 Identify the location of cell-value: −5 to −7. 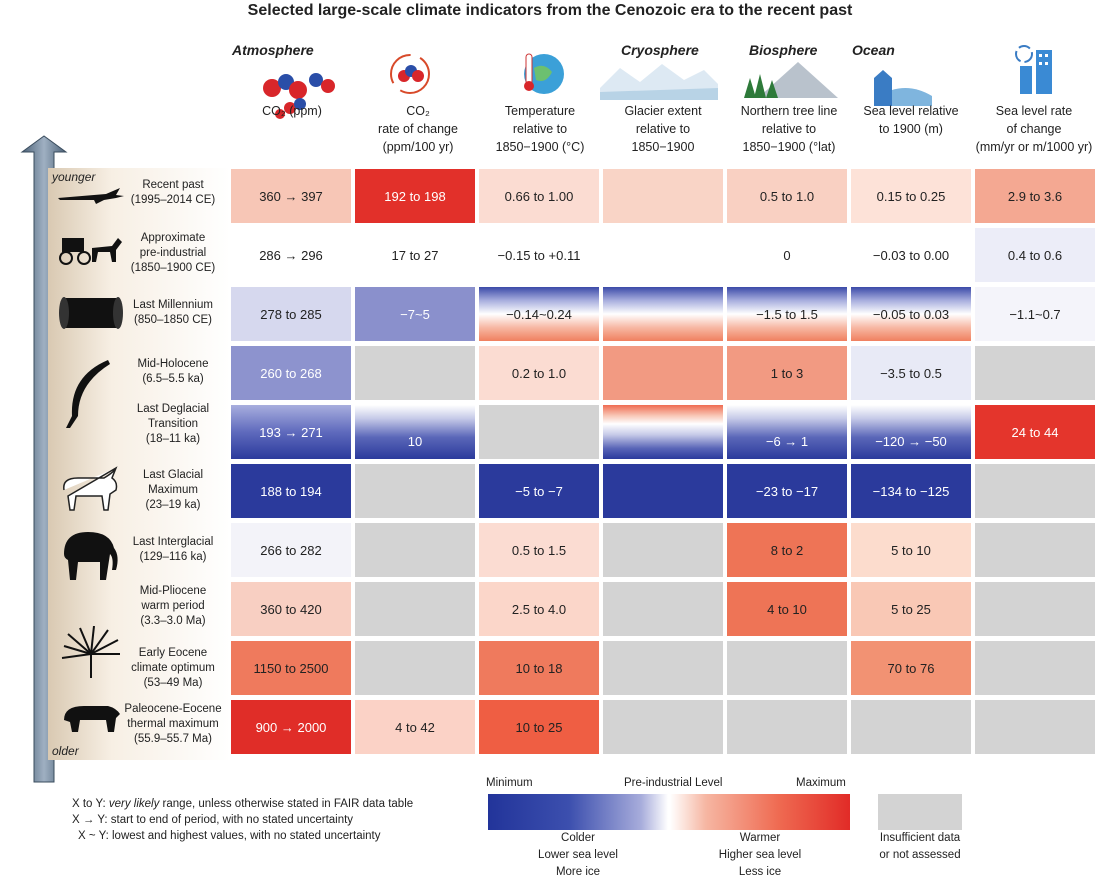
(539, 491).